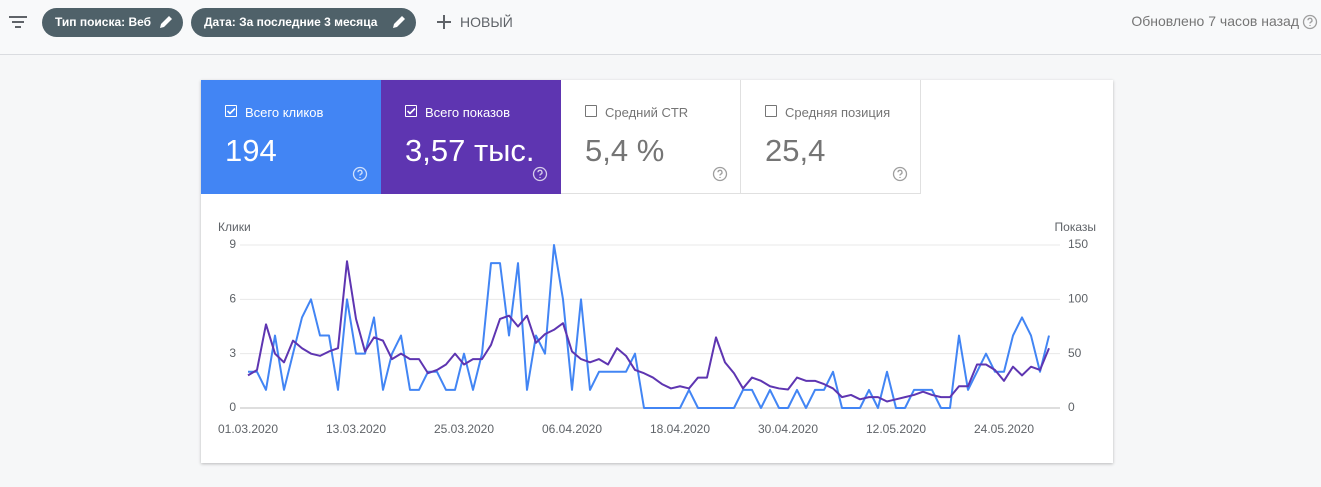 The image size is (1321, 487). Describe the element at coordinates (234, 227) in the screenshot. I see `y-axis-title: Клики` at that location.